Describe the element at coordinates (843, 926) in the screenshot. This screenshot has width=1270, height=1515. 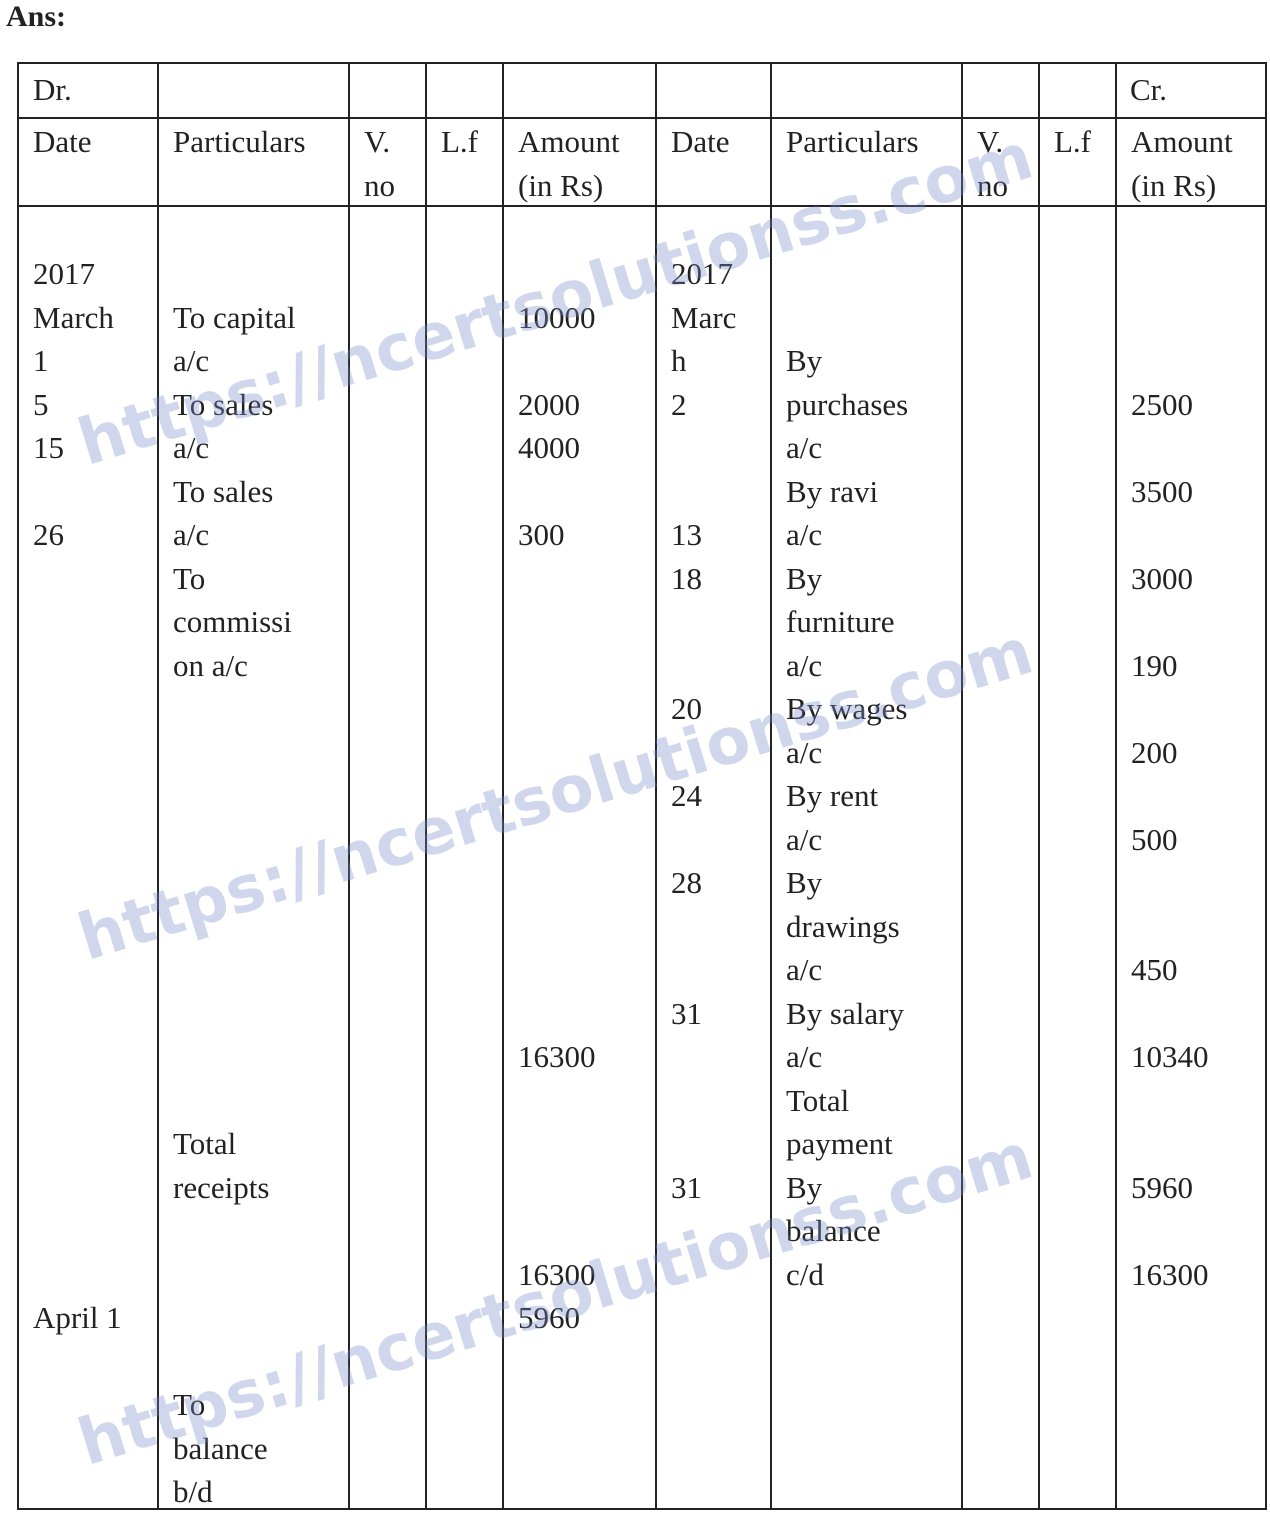
I see `cell-line: drawings` at that location.